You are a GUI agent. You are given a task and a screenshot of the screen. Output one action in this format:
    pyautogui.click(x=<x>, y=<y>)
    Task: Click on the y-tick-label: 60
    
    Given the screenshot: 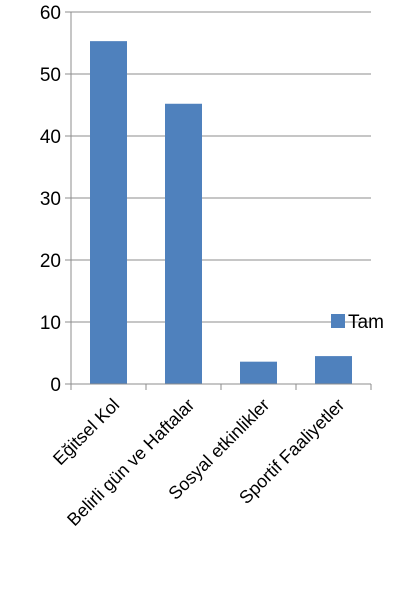 What is the action you would take?
    pyautogui.click(x=50, y=13)
    